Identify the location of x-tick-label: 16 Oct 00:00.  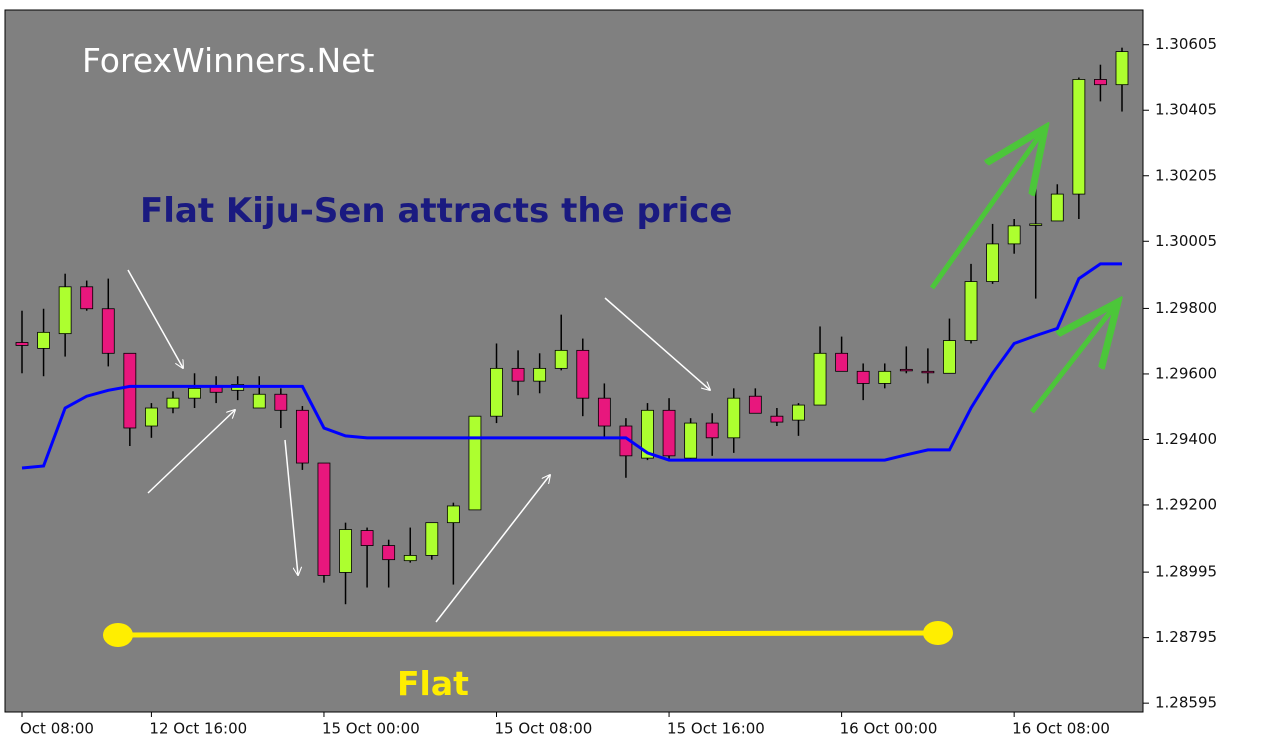
(889, 729).